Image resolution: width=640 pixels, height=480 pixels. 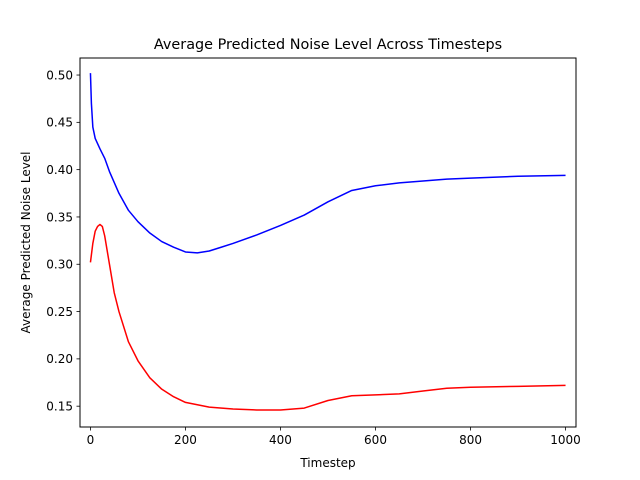 What do you see at coordinates (185, 440) in the screenshot?
I see `x-tick-label: 200` at bounding box center [185, 440].